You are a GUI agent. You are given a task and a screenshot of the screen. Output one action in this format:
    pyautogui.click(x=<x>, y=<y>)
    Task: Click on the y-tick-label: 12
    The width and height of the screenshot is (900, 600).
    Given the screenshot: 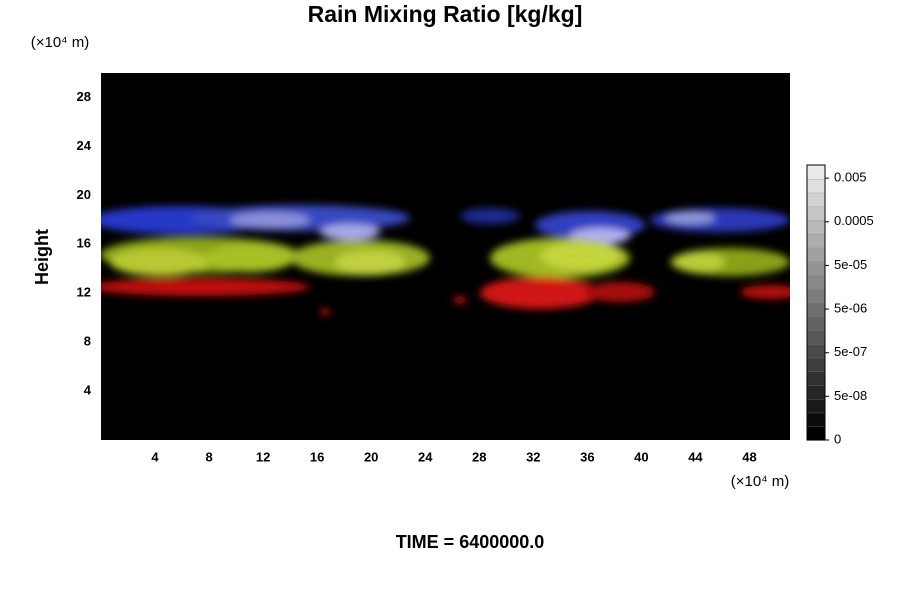 What is the action you would take?
    pyautogui.click(x=84, y=292)
    